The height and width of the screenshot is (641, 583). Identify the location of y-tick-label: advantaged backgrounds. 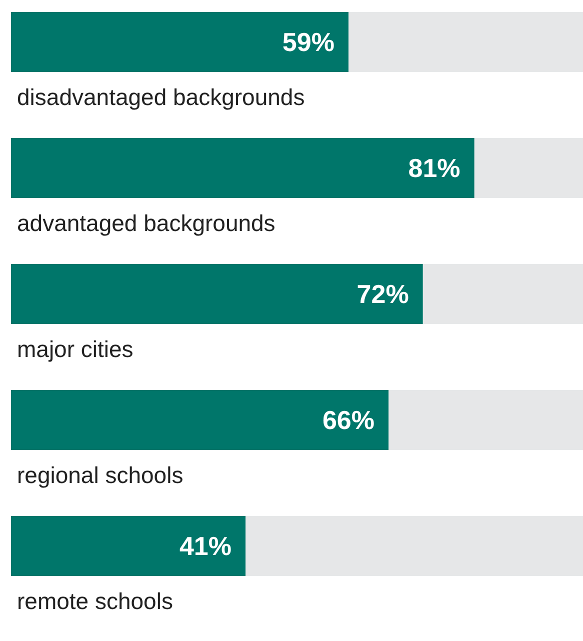
(146, 223).